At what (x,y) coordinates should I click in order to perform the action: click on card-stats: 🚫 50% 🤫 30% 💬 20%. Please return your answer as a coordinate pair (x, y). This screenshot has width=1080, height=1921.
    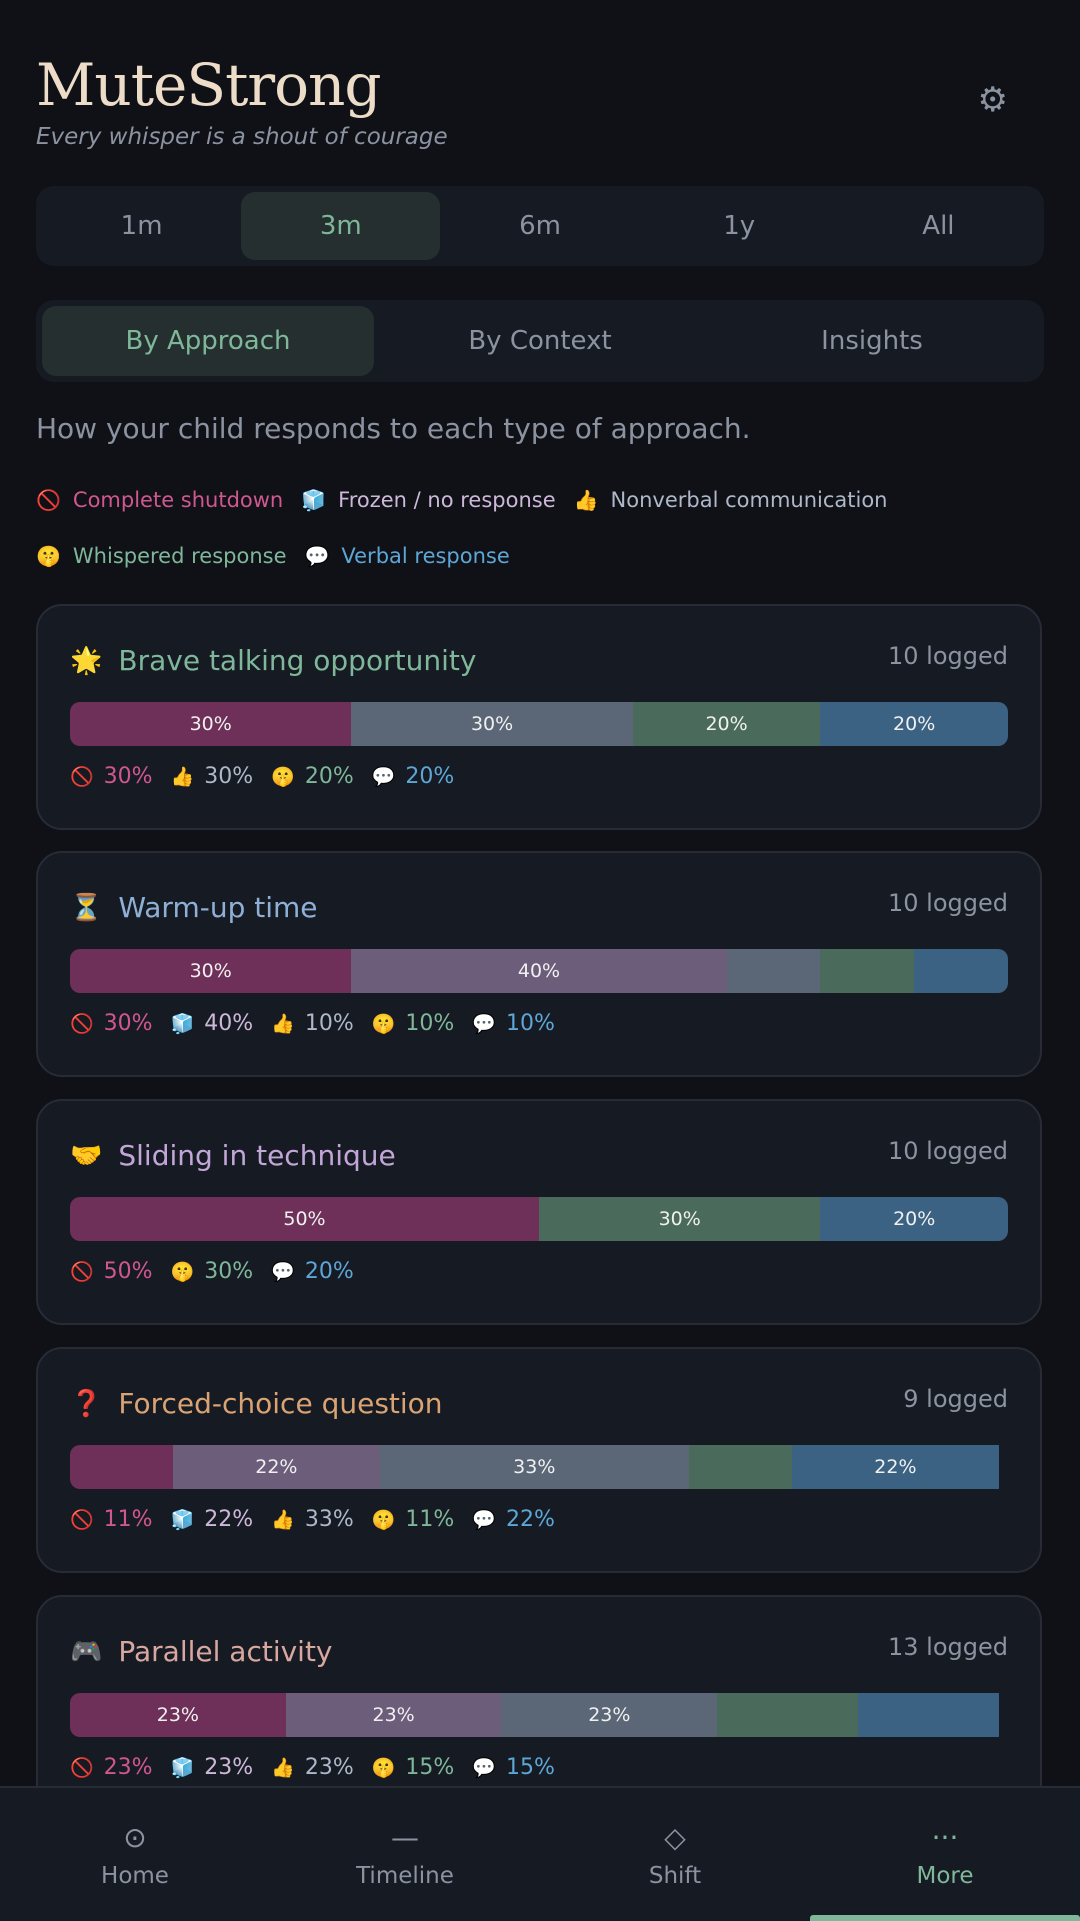
    Looking at the image, I should click on (212, 1271).